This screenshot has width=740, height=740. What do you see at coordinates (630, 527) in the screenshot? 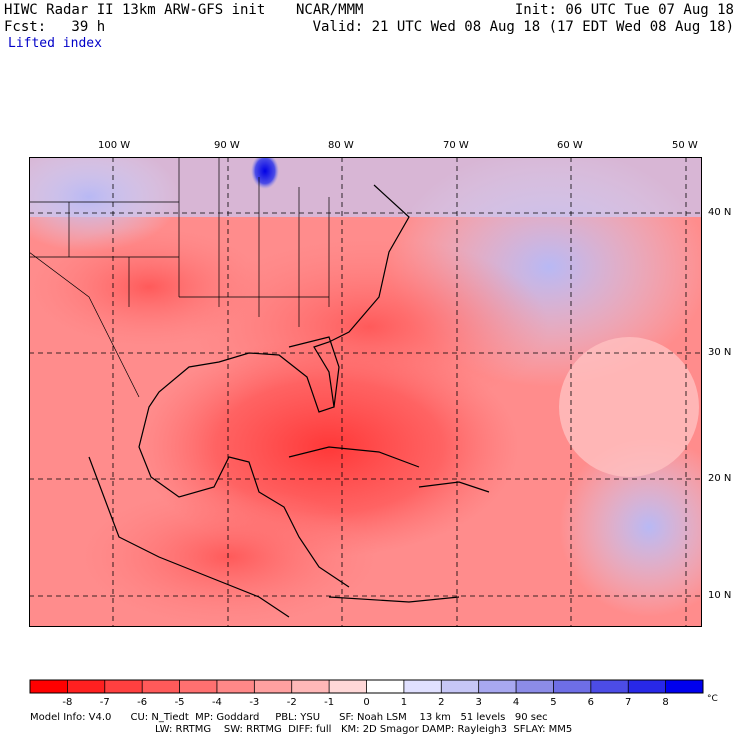
I see `southeast-stable-area` at bounding box center [630, 527].